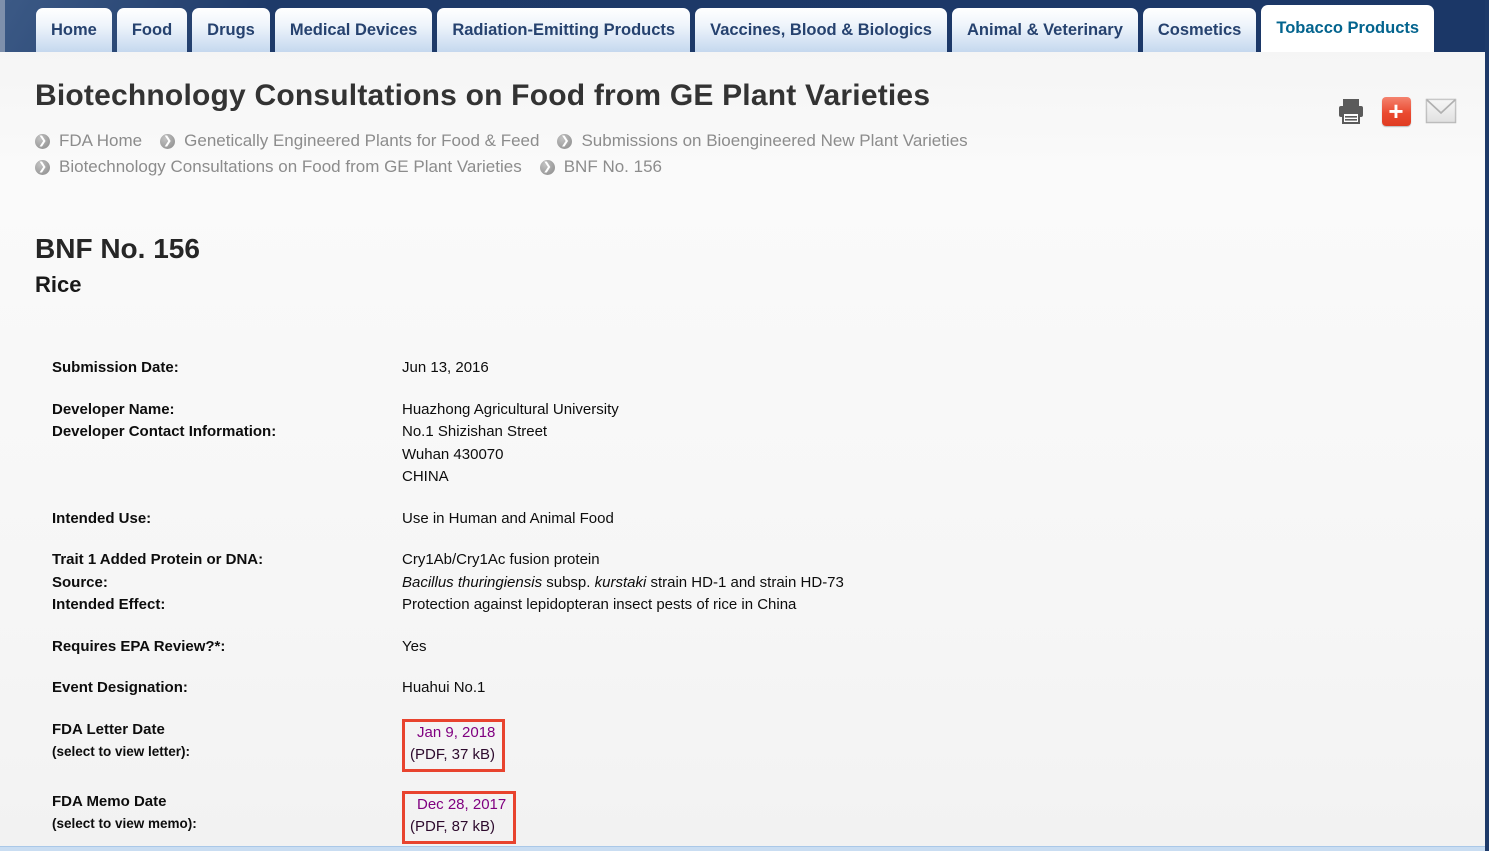  What do you see at coordinates (462, 804) in the screenshot?
I see `fda-memo-pdf-link: Dec 28, 2017` at bounding box center [462, 804].